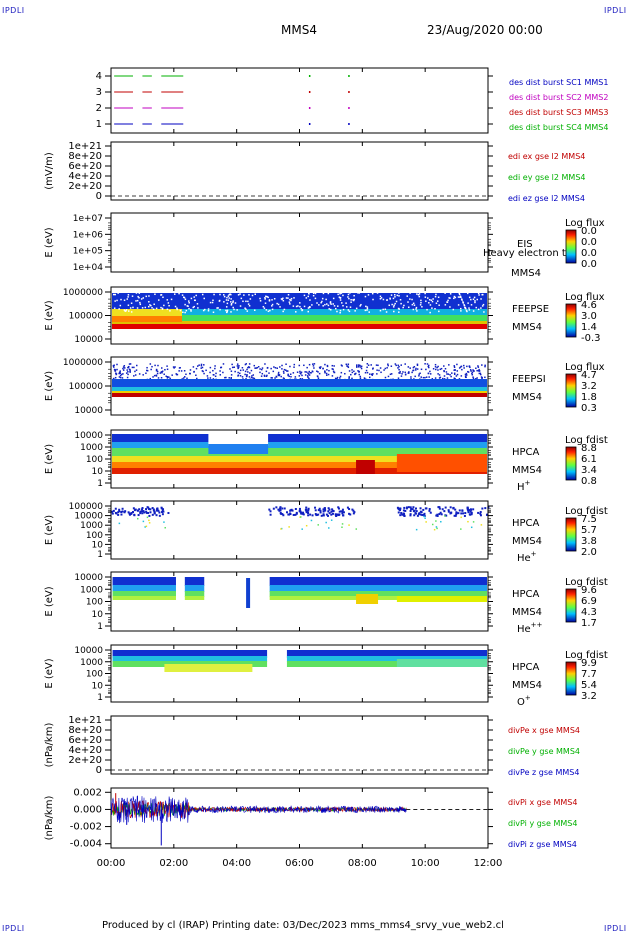  Describe the element at coordinates (571, 463) in the screenshot. I see `colorbar` at that location.